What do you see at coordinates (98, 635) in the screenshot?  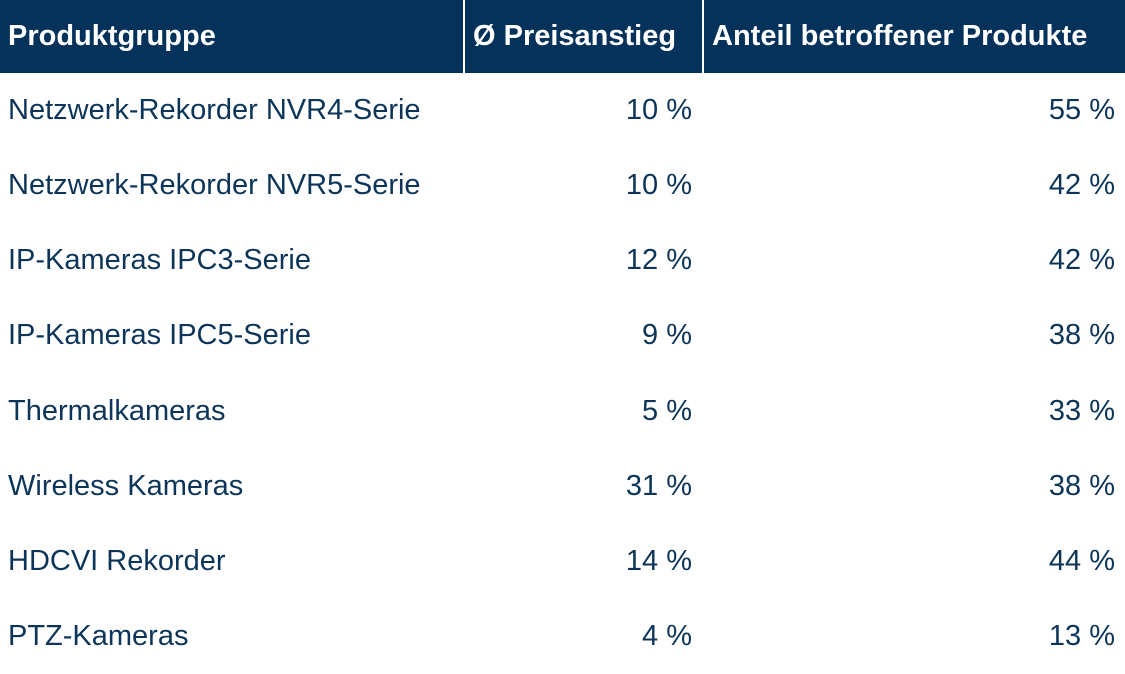 I see `table-cell: PTZ-Kameras` at bounding box center [98, 635].